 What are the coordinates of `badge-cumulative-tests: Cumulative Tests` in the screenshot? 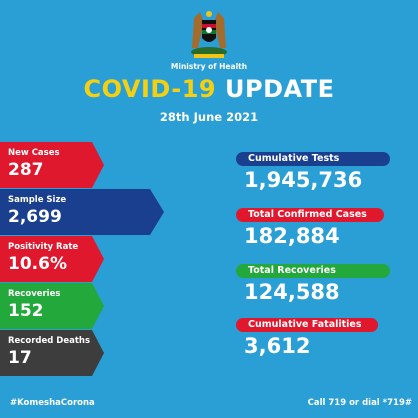 It's located at (313, 159).